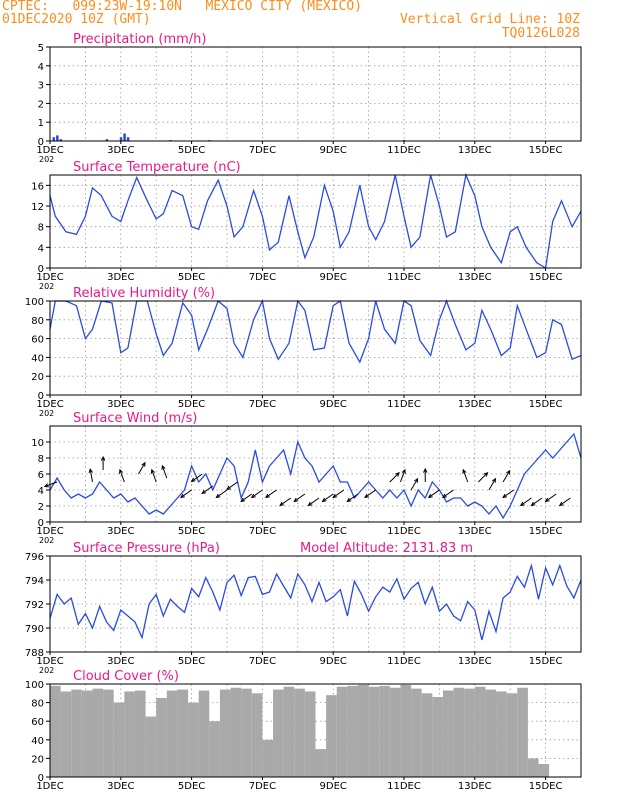  Describe the element at coordinates (41, 104) in the screenshot. I see `y-tick-label: 2` at that location.